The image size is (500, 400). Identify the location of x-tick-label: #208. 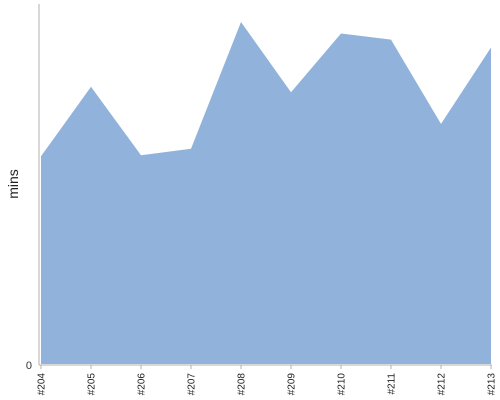
(242, 384).